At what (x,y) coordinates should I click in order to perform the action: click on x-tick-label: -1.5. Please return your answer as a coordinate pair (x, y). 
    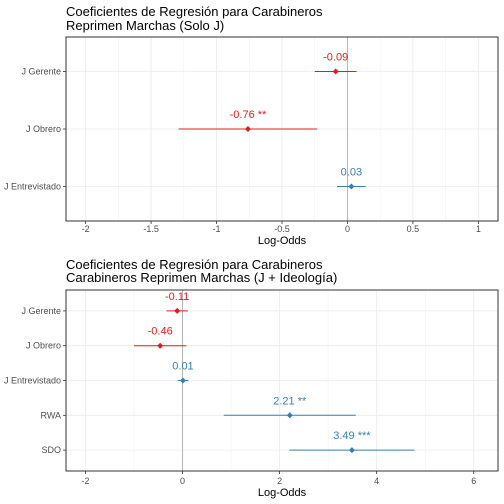
    Looking at the image, I should click on (151, 229).